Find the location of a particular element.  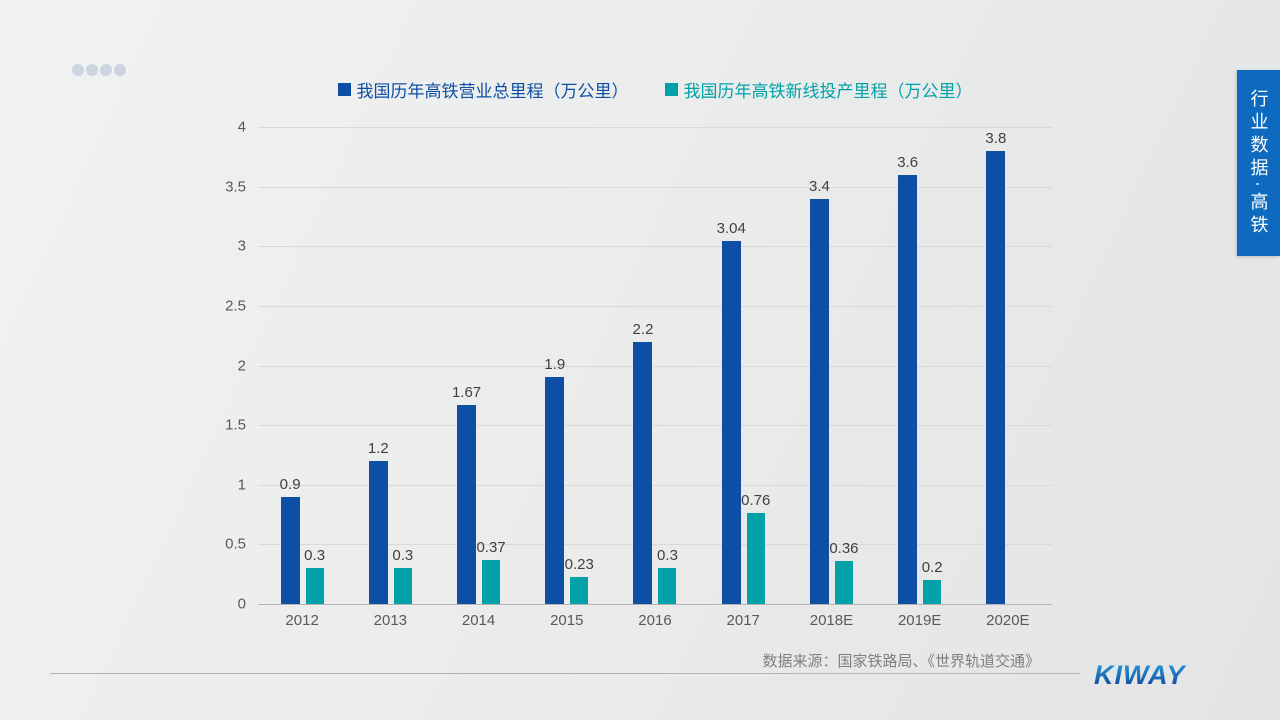

side-banner: 行业数据·高铁 is located at coordinates (1258, 163).